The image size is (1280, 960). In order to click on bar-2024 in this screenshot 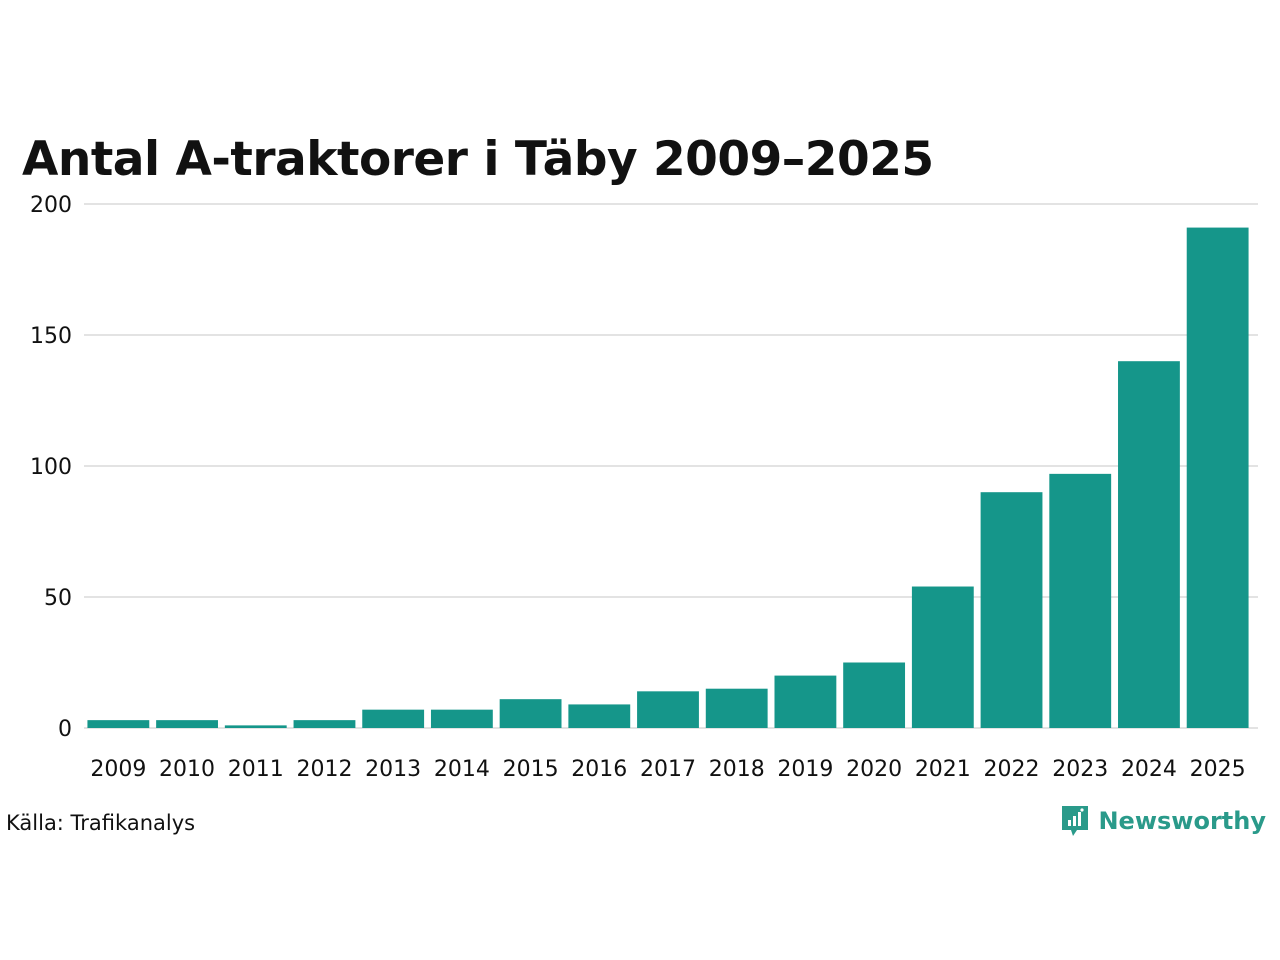, I will do `click(1149, 544)`.